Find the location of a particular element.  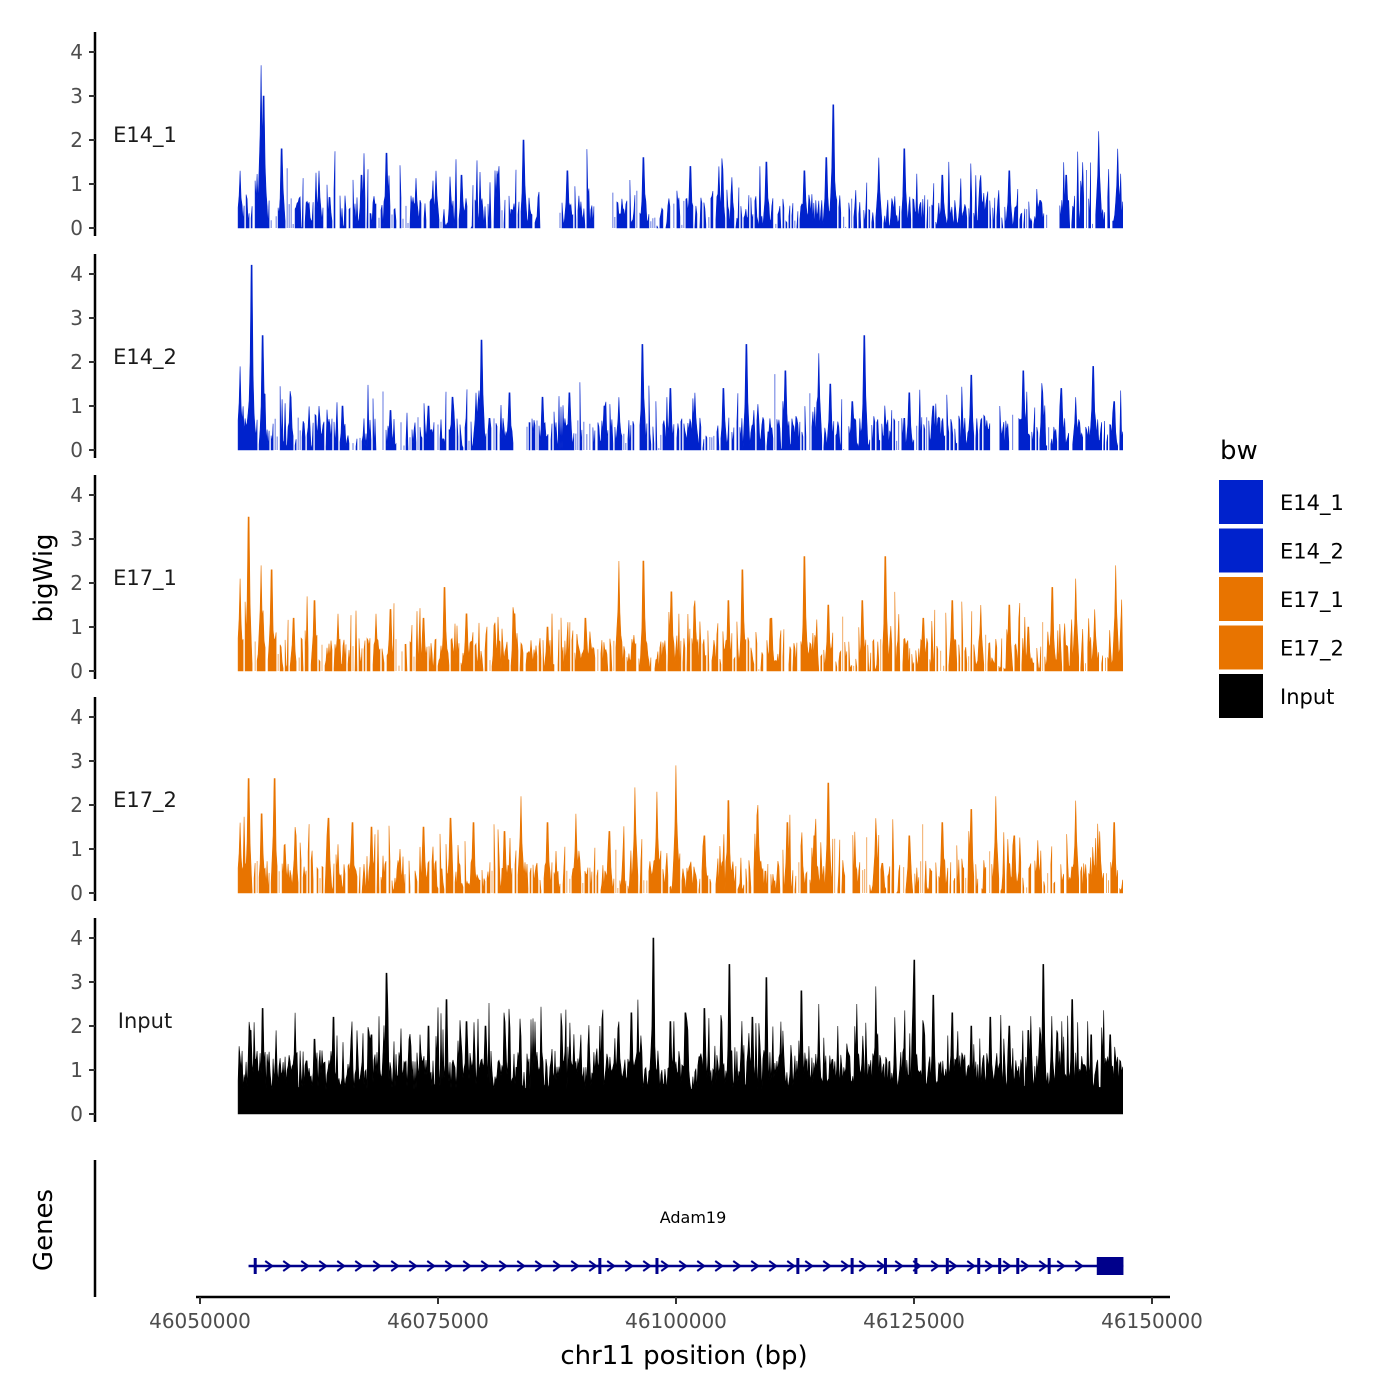

legend-entry: E17_2 is located at coordinates (1281, 647).